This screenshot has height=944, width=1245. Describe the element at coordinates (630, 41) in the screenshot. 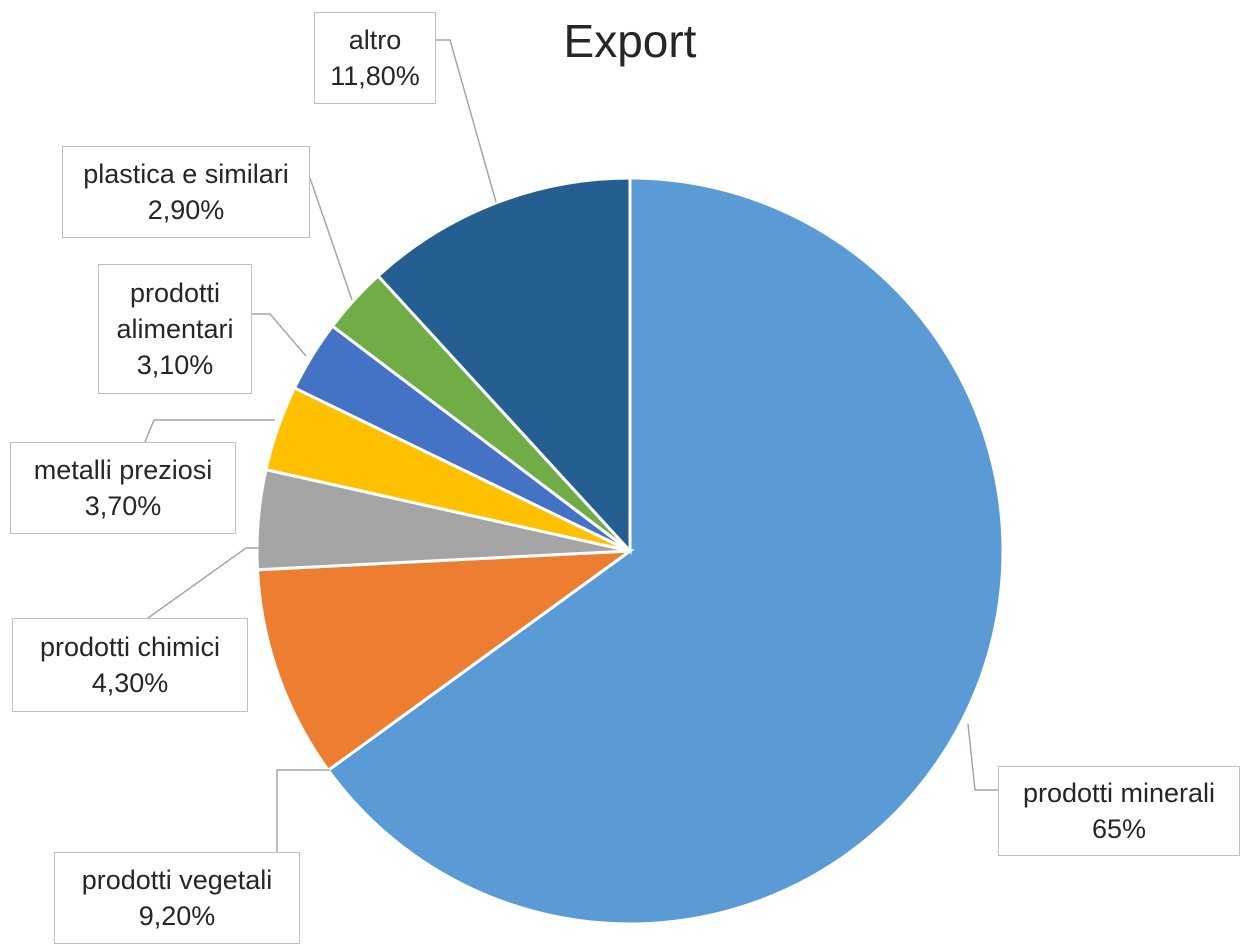

I see `chart-title: Export` at that location.